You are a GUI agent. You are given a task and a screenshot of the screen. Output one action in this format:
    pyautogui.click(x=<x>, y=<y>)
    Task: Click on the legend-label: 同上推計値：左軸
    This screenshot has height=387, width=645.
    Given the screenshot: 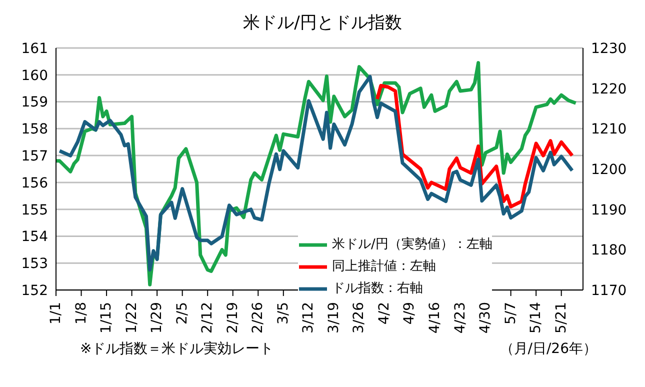 What is the action you would take?
    pyautogui.click(x=384, y=267)
    